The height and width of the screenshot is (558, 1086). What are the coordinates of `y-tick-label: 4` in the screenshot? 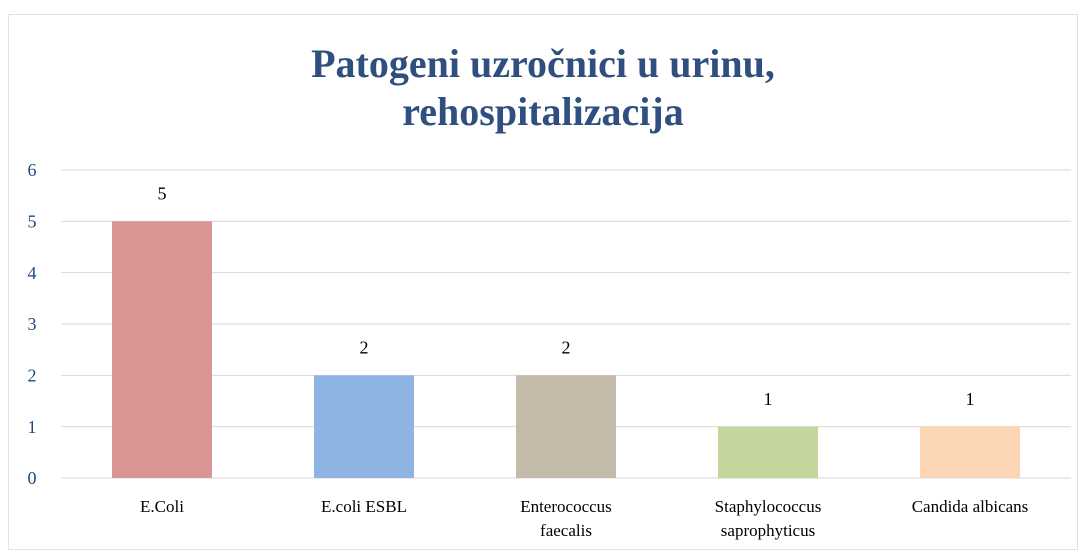 It's located at (32, 273).